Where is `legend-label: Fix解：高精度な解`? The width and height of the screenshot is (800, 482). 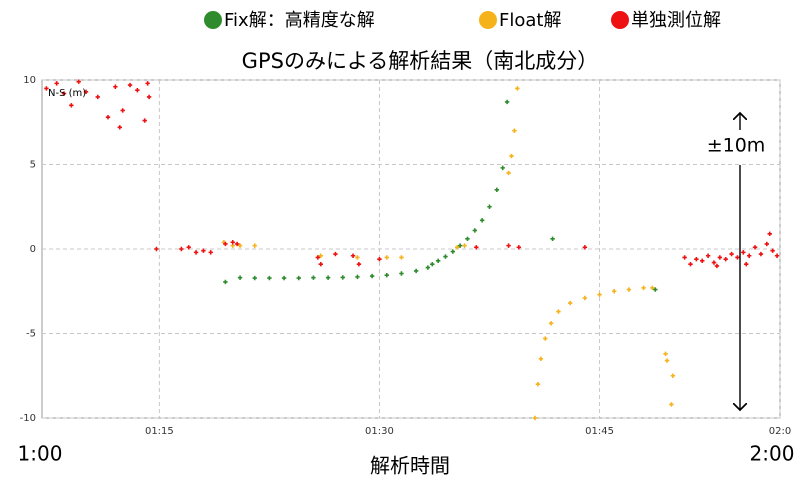 legend-label: Fix解：高精度な解 is located at coordinates (299, 20).